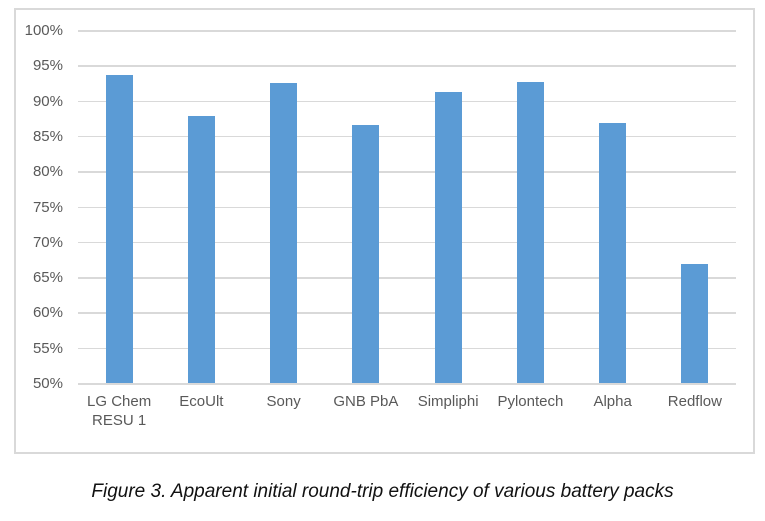 The width and height of the screenshot is (765, 521). Describe the element at coordinates (448, 237) in the screenshot. I see `bar-simpliphi` at that location.